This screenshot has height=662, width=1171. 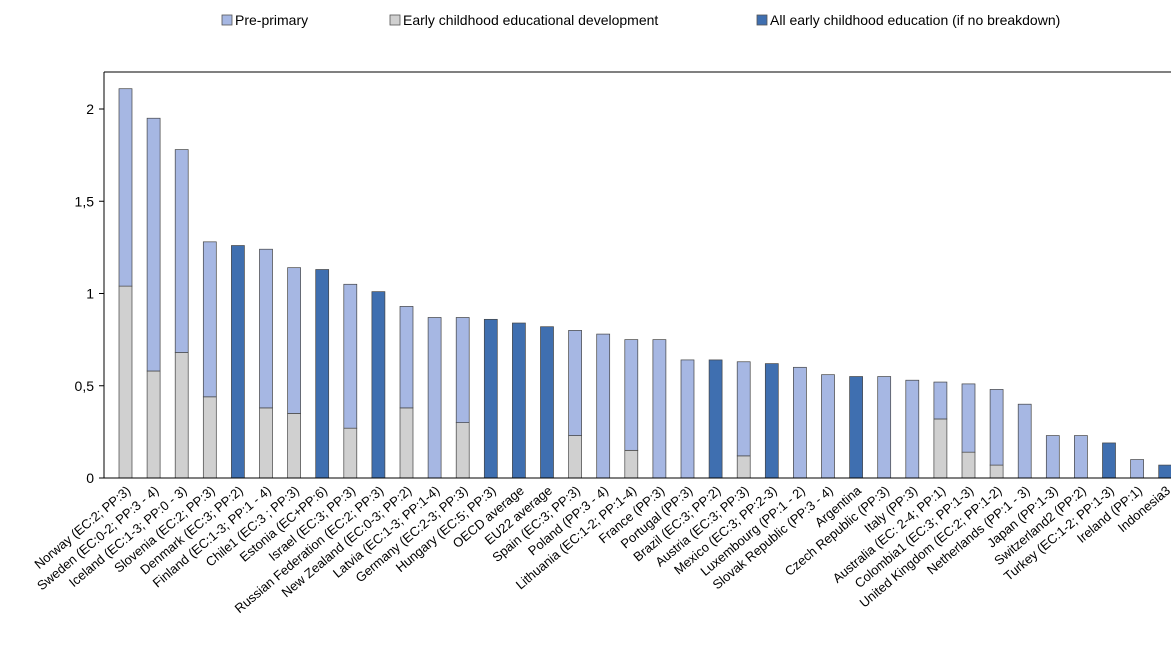 What do you see at coordinates (271, 20) in the screenshot?
I see `legend-label-pre_primary: Pre-primary` at bounding box center [271, 20].